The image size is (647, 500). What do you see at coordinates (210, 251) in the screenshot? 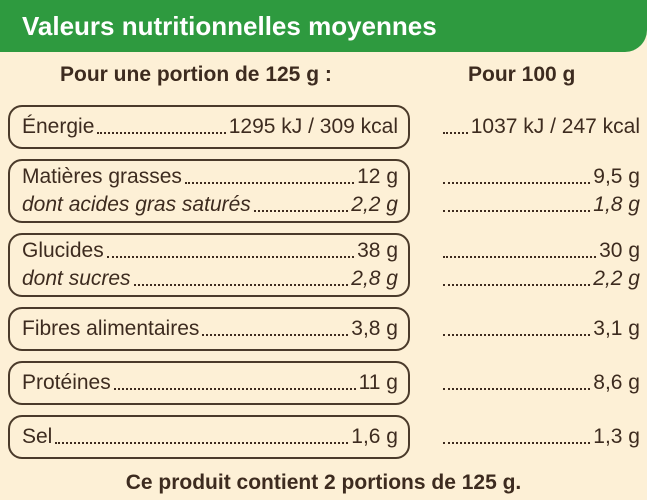
I see `nutrient-row: Glucides 38 g` at bounding box center [210, 251].